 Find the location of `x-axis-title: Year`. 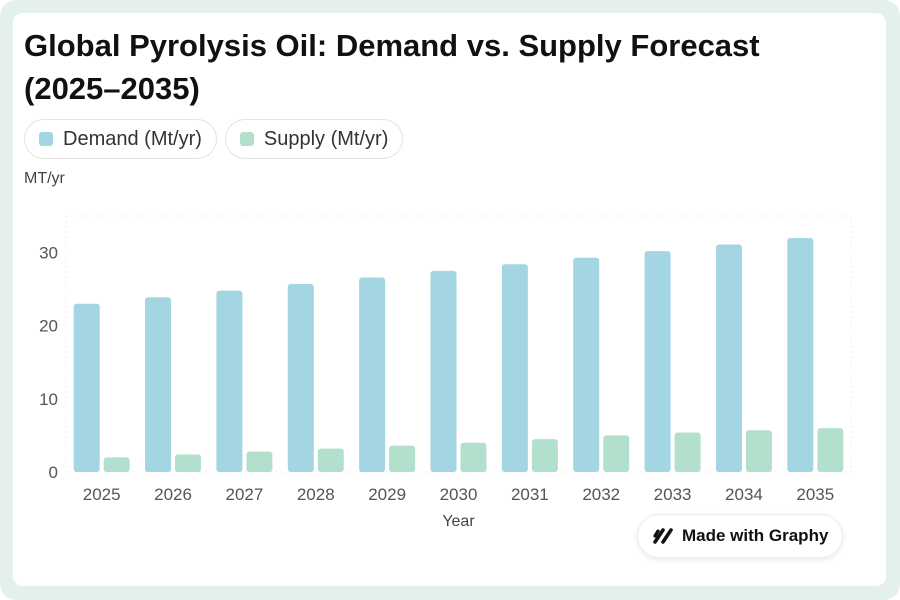

x-axis-title: Year is located at coordinates (458, 521).